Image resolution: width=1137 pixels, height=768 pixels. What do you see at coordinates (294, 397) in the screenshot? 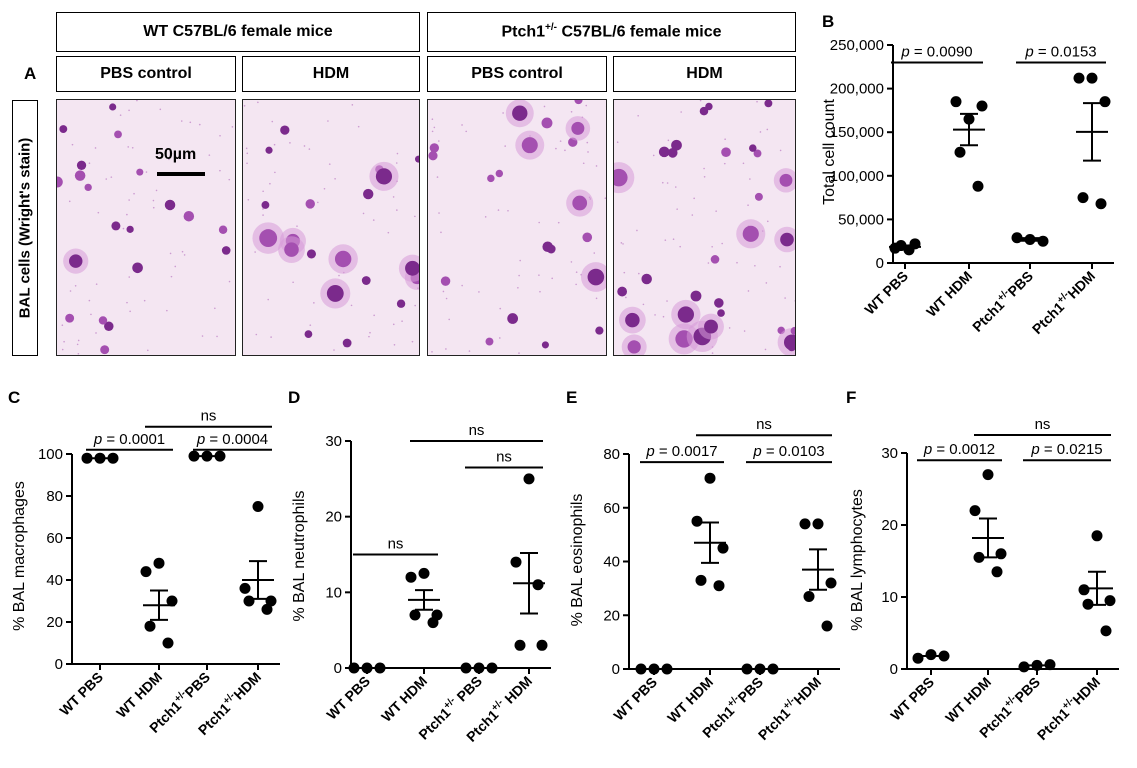
I see `panel-letter-d: D` at bounding box center [294, 397].